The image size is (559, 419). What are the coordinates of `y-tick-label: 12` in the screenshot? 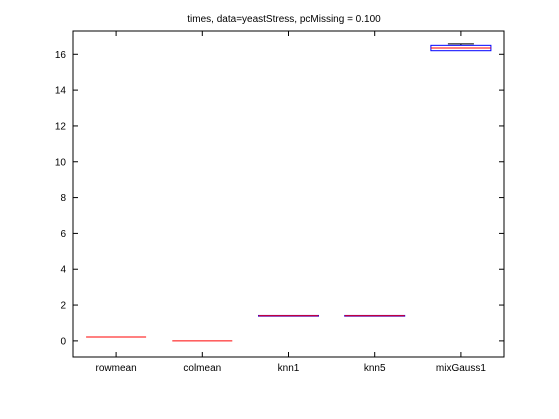 It's located at (61, 126).